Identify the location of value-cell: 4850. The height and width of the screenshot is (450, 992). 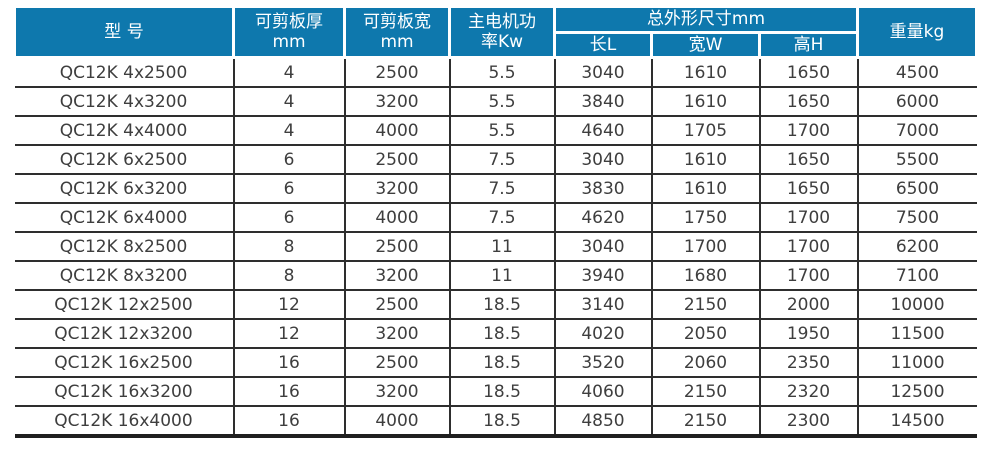
(602, 422).